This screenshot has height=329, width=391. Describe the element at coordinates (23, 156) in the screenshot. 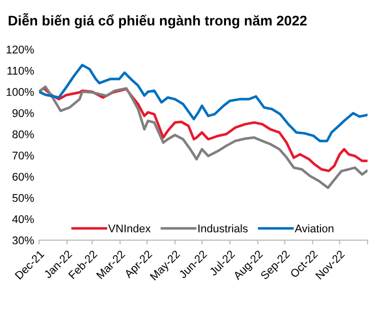

I see `y-tick-label: 70%` at that location.